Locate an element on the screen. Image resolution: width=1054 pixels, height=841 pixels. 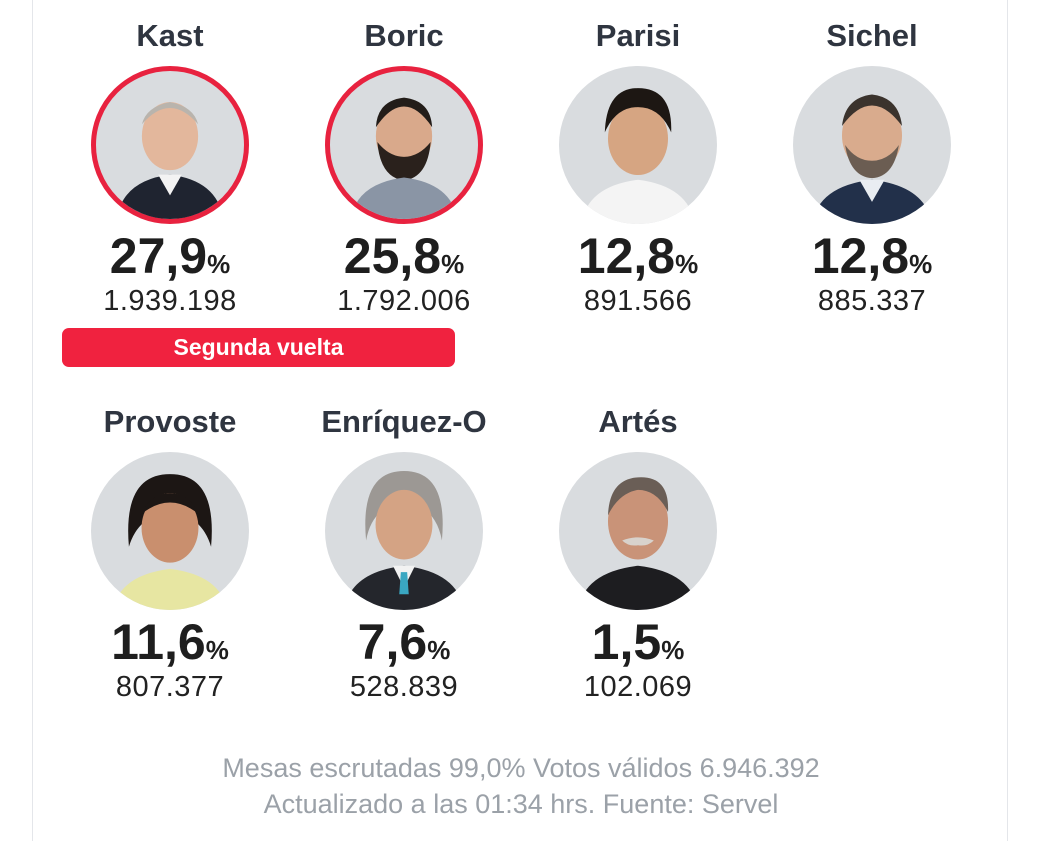
vote-count: 891.566 is located at coordinates (638, 301).